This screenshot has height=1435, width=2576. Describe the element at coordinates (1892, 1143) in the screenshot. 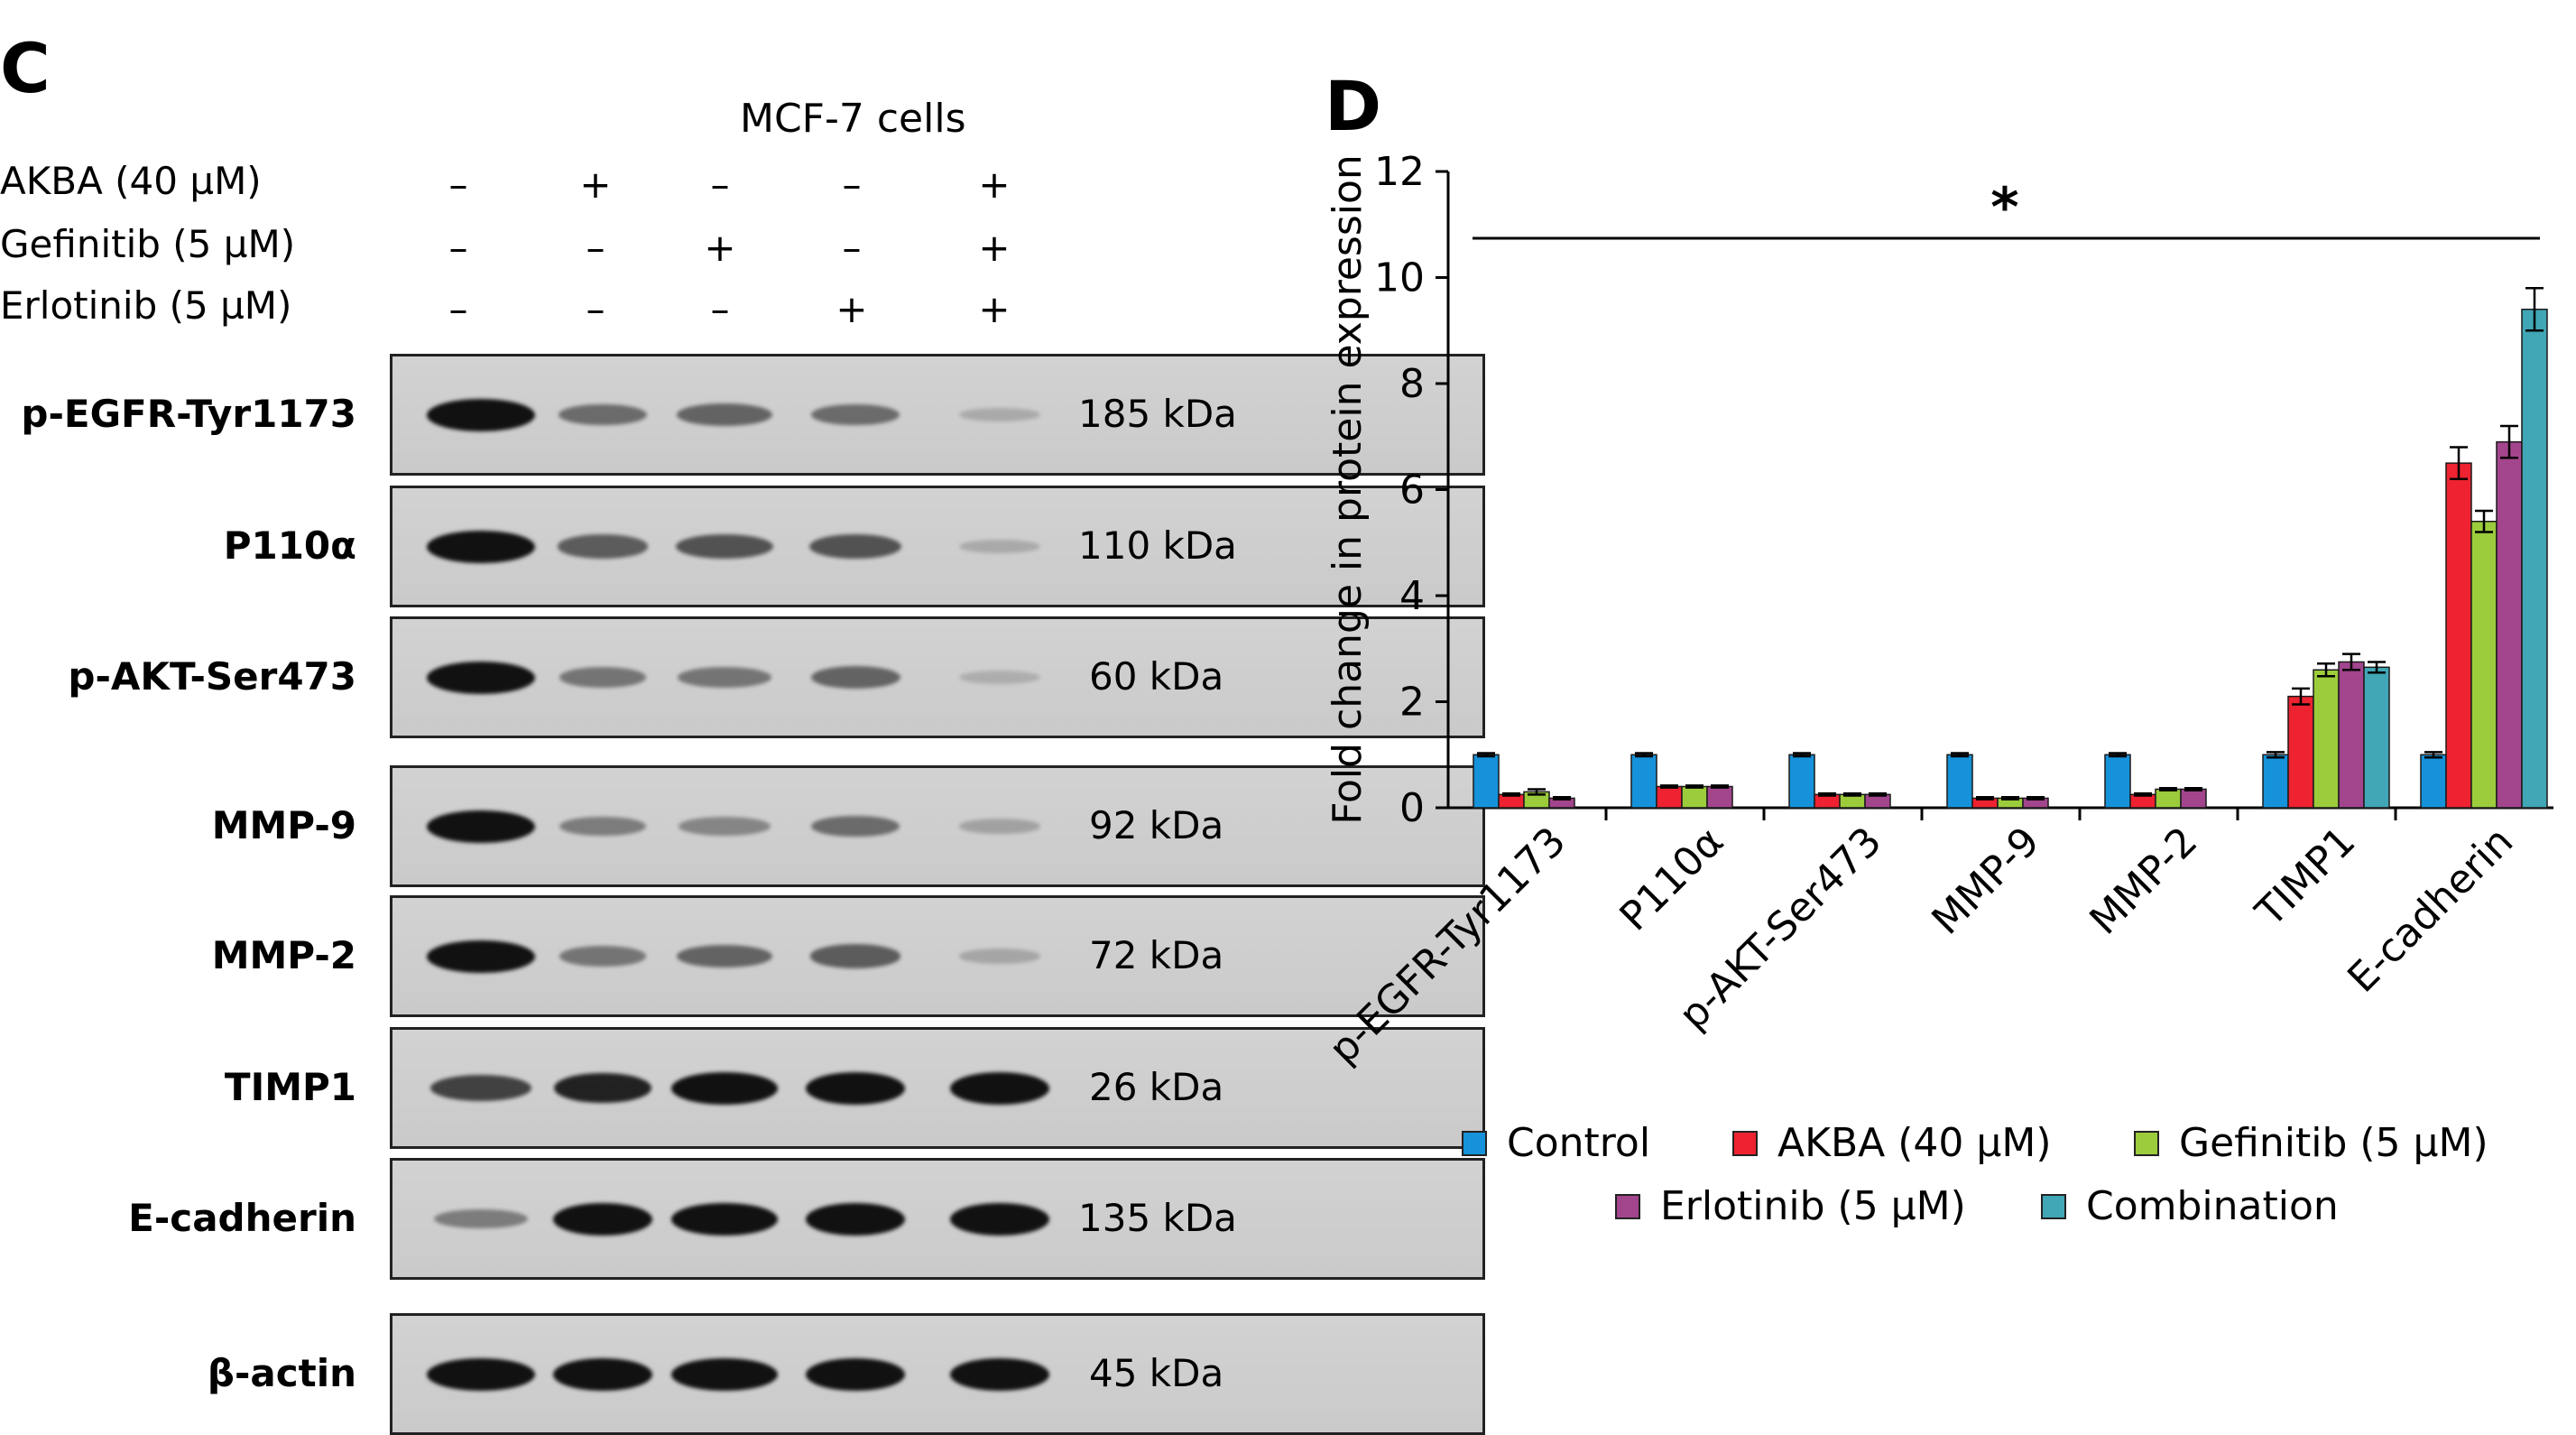

I see `legend-item: AKBA (40 µM)` at that location.